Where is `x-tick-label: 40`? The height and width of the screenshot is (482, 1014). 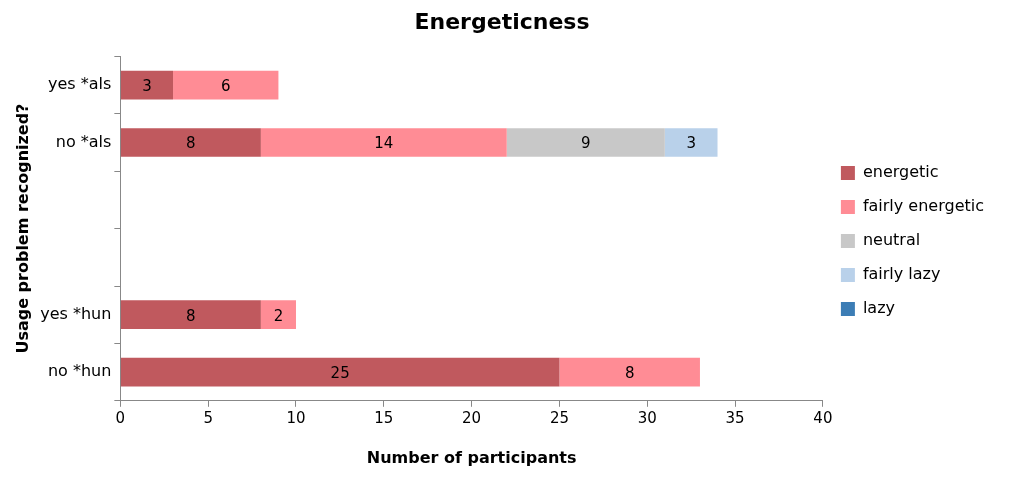 x-tick-label: 40 is located at coordinates (823, 417).